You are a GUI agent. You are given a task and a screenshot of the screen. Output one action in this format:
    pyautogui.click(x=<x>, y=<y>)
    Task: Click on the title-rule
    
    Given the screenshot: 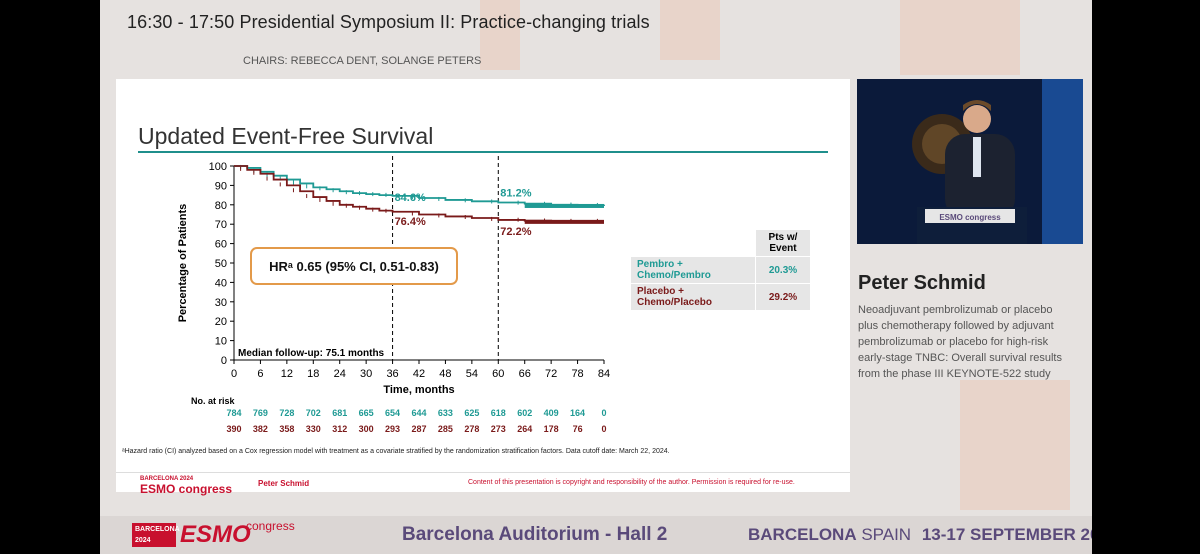 What is the action you would take?
    pyautogui.click(x=483, y=152)
    